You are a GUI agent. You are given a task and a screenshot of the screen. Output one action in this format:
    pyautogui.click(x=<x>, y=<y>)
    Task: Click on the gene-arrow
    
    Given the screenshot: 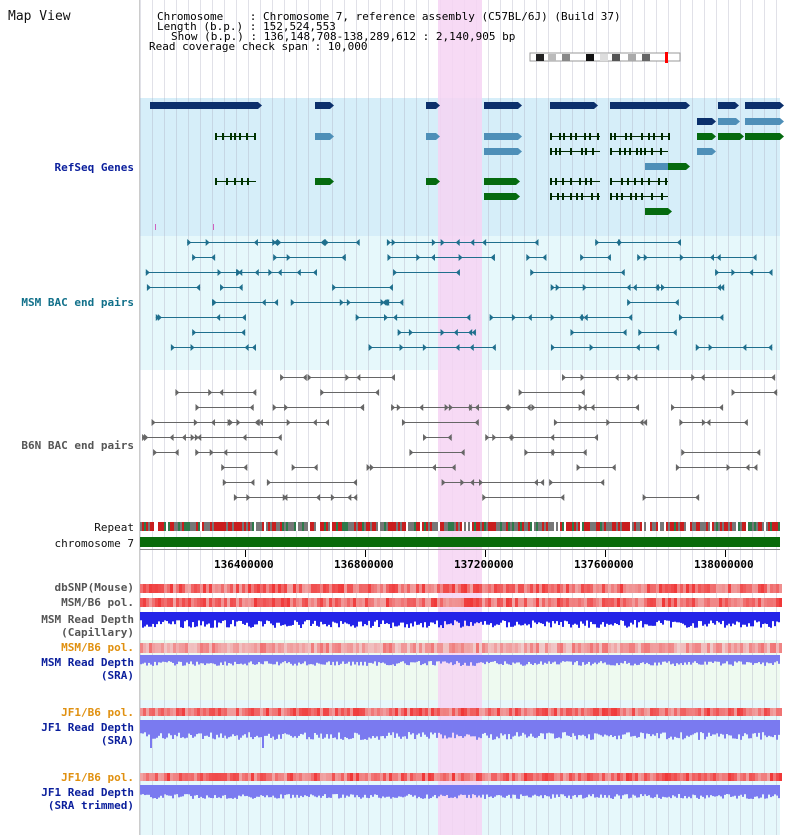 What is the action you would take?
    pyautogui.click(x=438, y=181)
    